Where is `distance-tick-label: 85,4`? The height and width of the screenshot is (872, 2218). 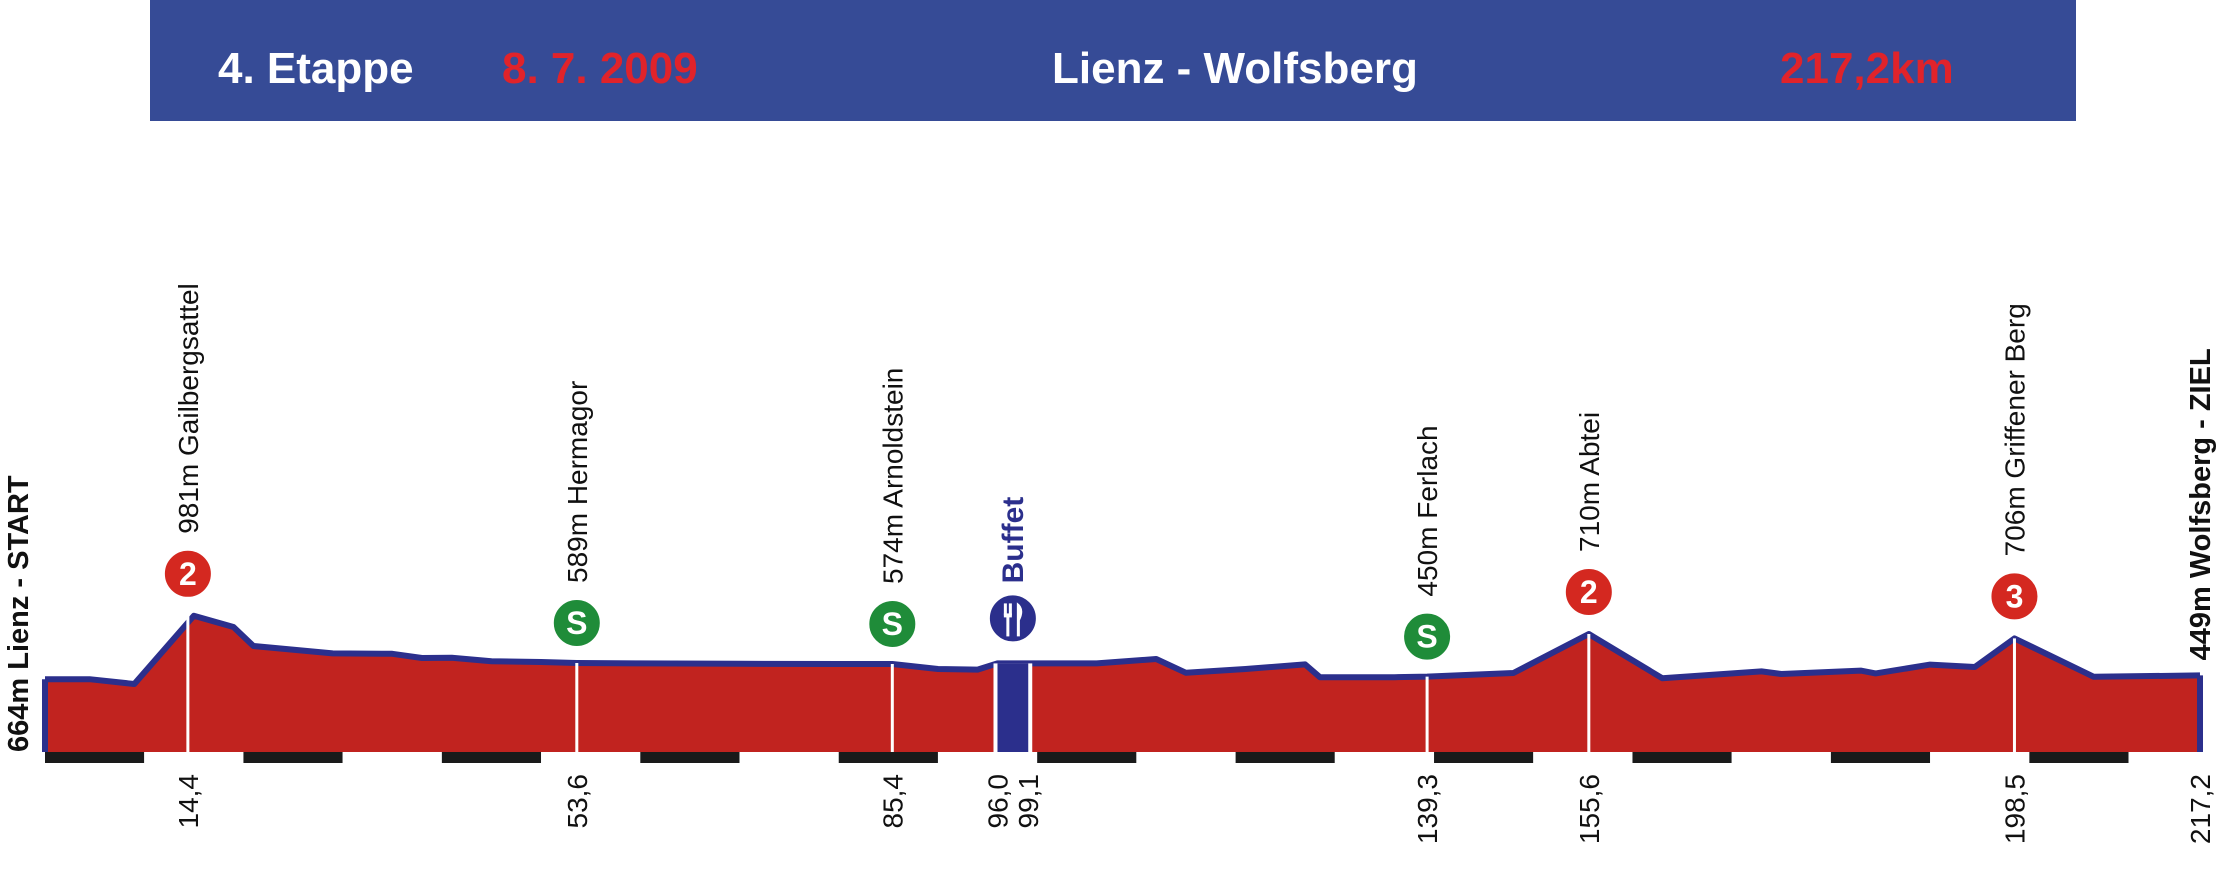 distance-tick-label: 85,4 is located at coordinates (892, 801).